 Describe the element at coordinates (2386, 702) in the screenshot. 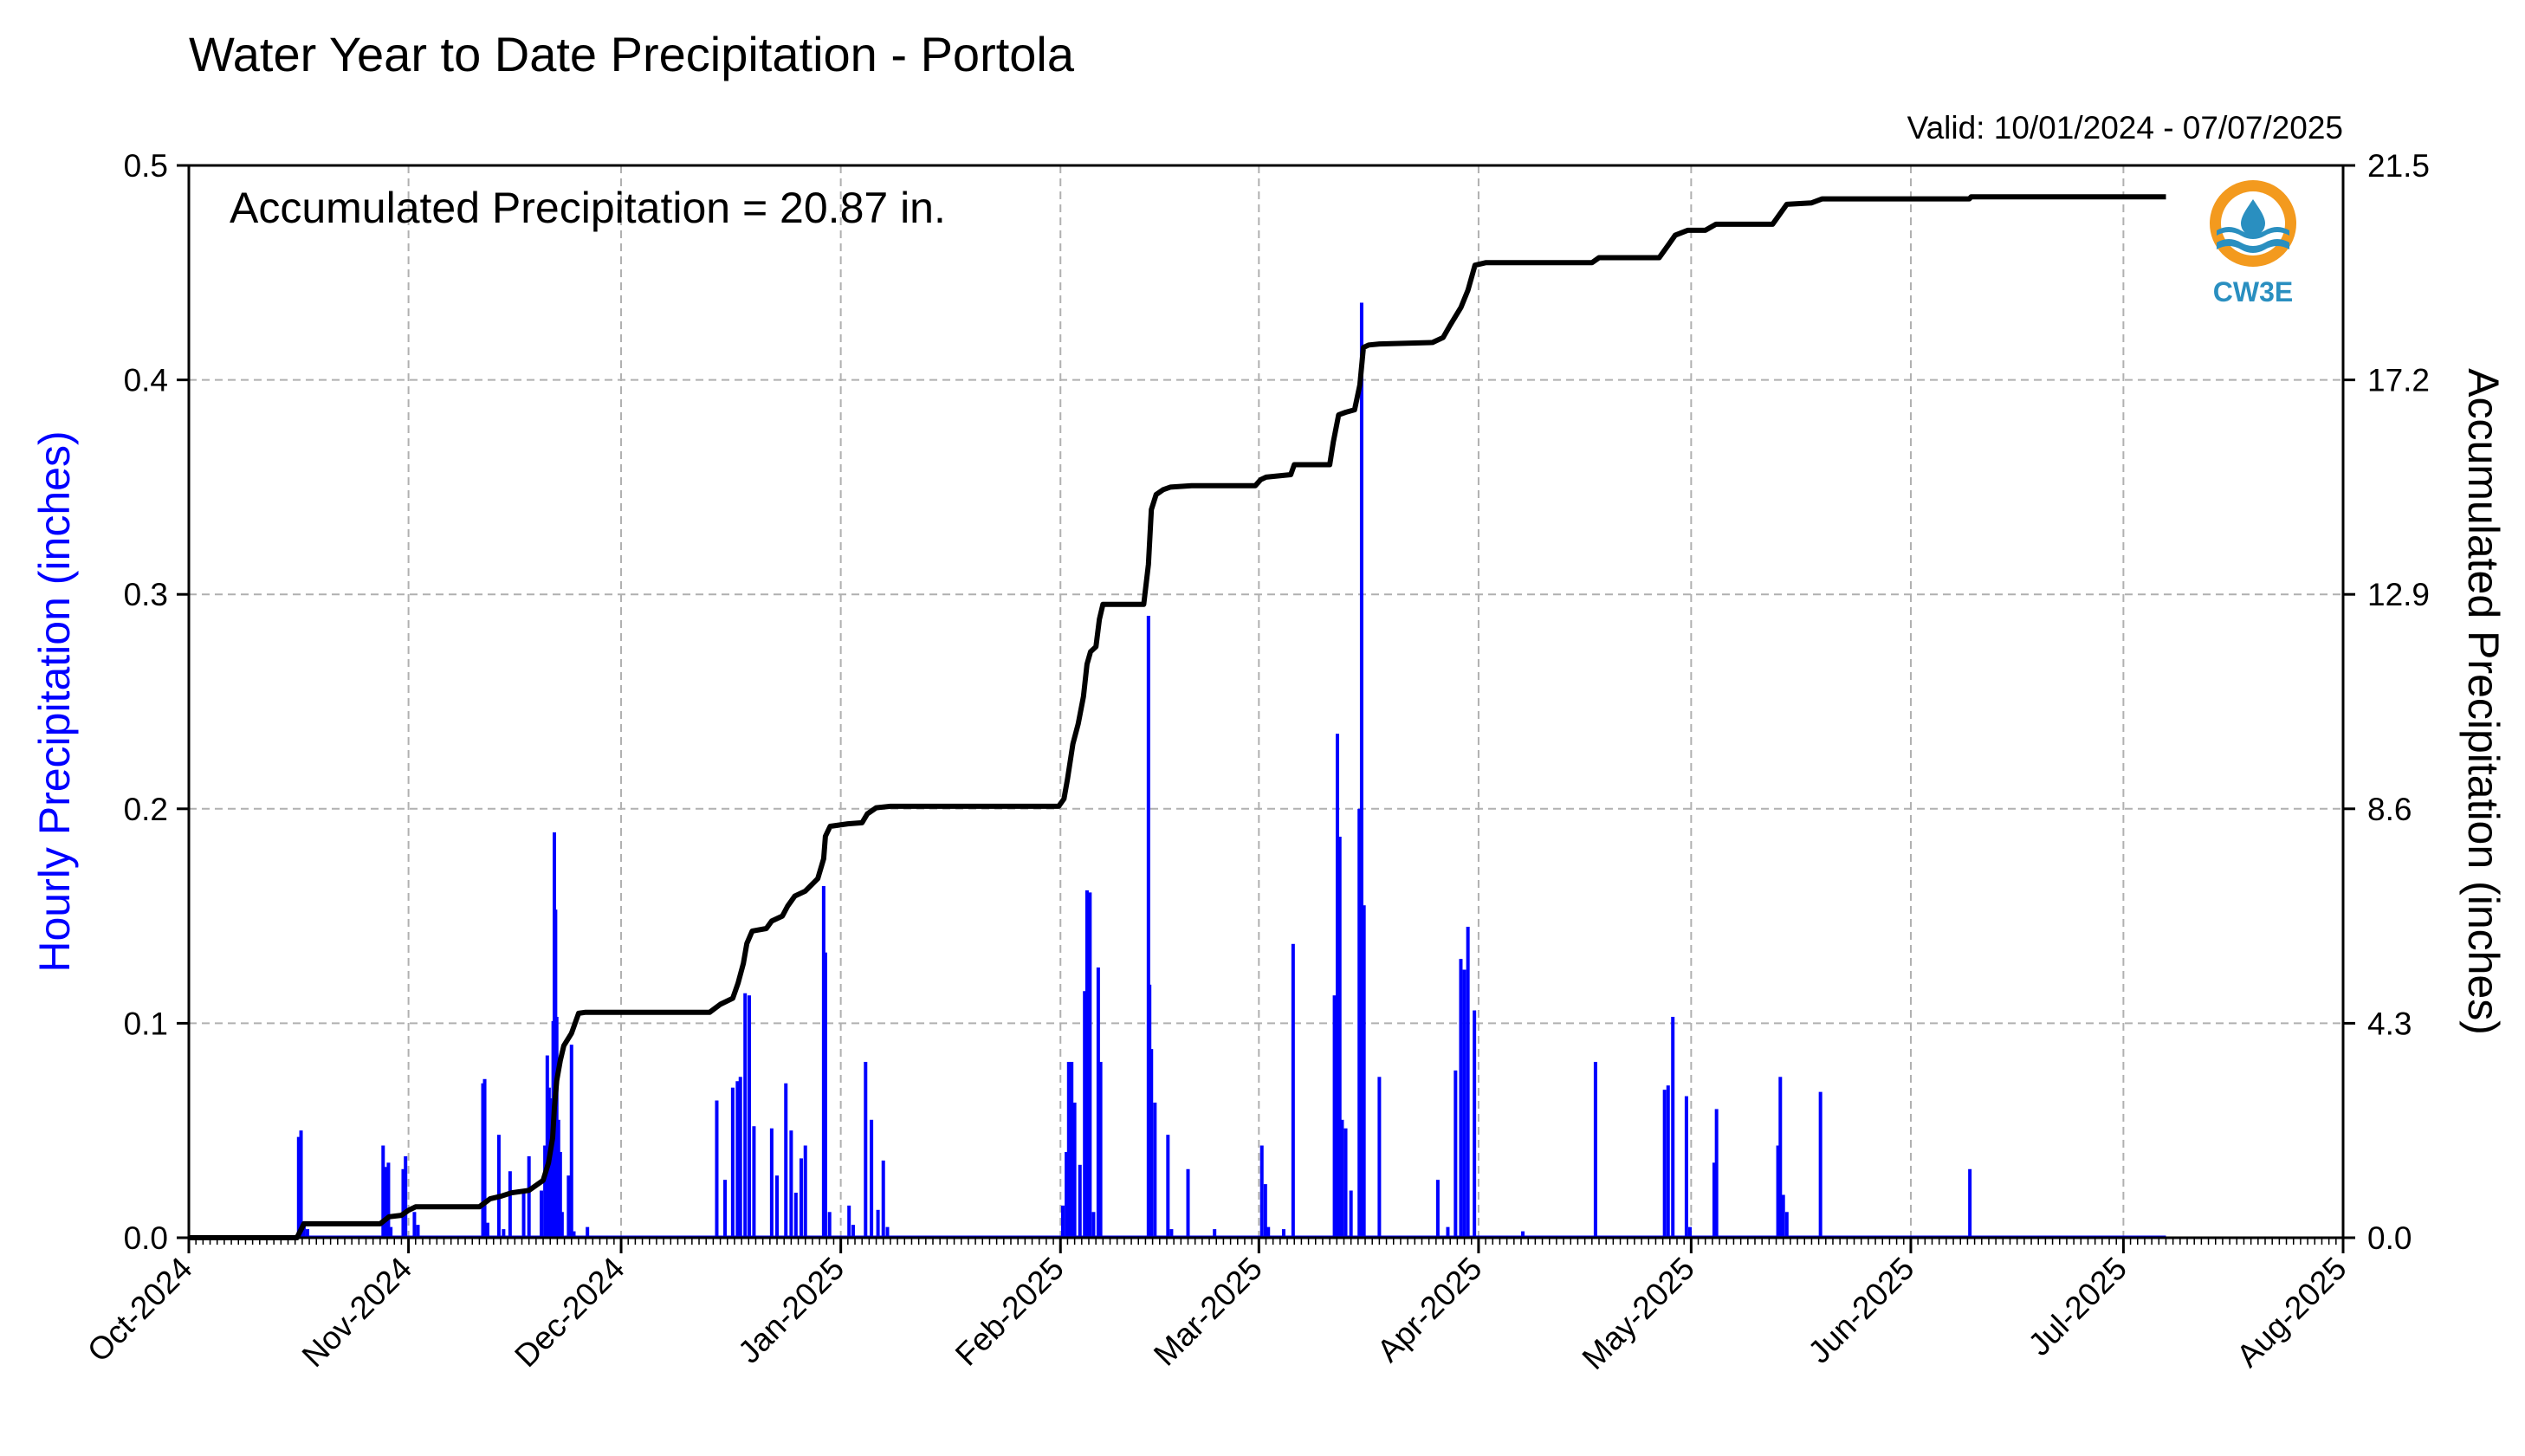

I see `y-right-ticks: 0.0 4.3 8.6 12.9 17.2 21.5` at that location.